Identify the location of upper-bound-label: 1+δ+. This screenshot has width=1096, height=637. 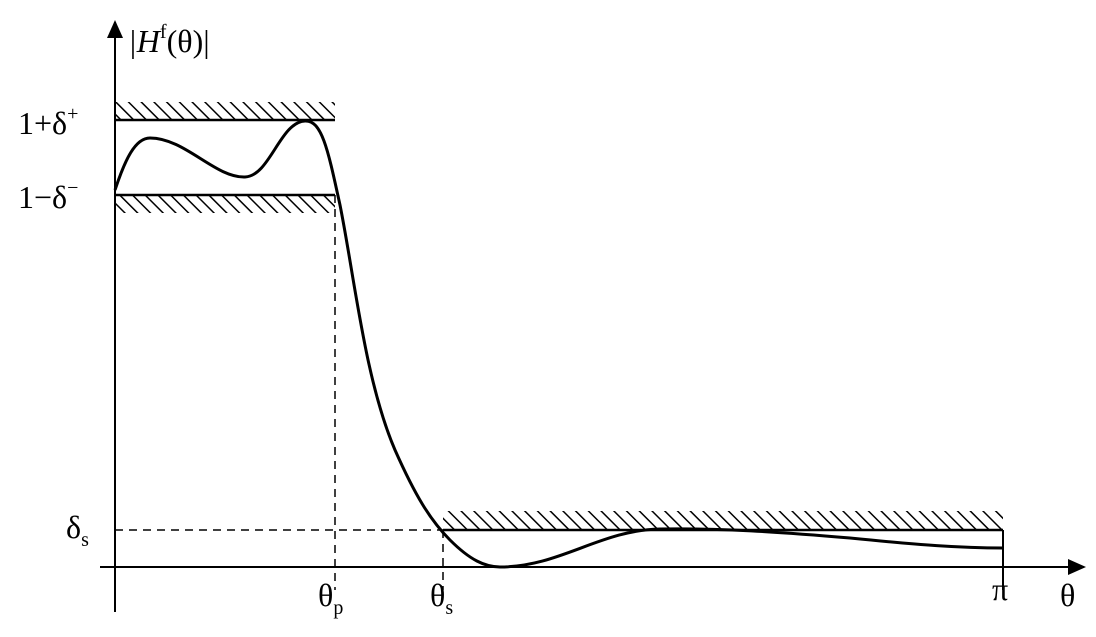
(48, 122).